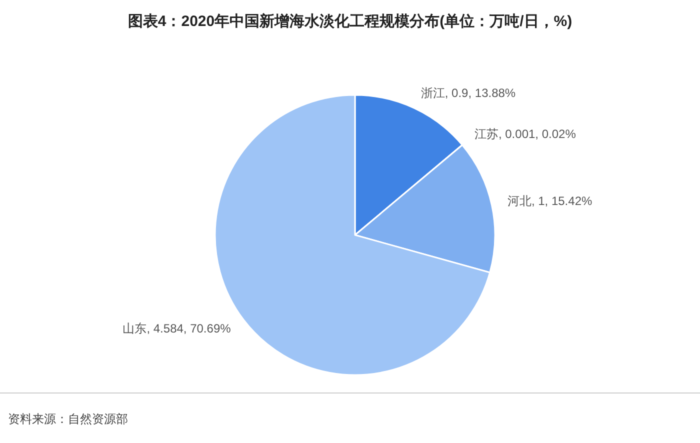 The height and width of the screenshot is (443, 700). I want to click on slice-label: 浙江, 0.9, 13.88%, so click(468, 93).